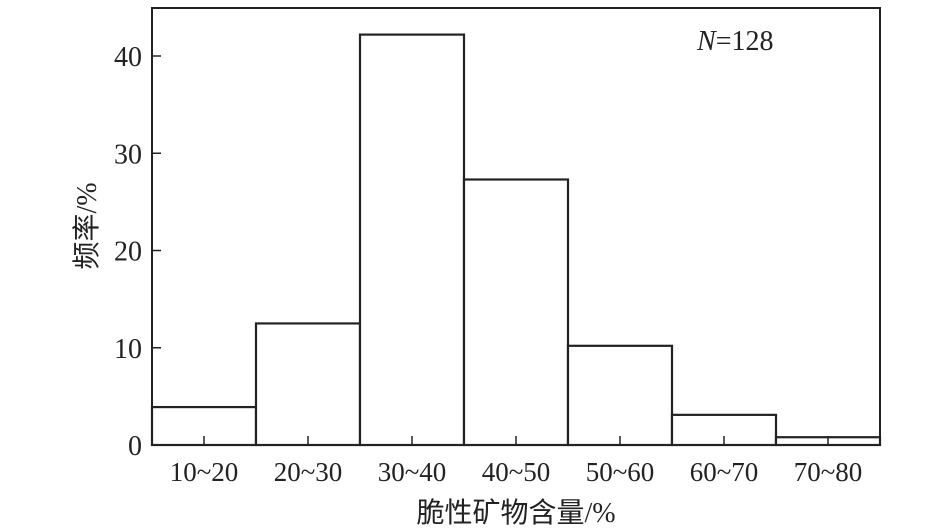 Image resolution: width=945 pixels, height=532 pixels. Describe the element at coordinates (516, 472) in the screenshot. I see `x-tick-label: 40~50` at that location.